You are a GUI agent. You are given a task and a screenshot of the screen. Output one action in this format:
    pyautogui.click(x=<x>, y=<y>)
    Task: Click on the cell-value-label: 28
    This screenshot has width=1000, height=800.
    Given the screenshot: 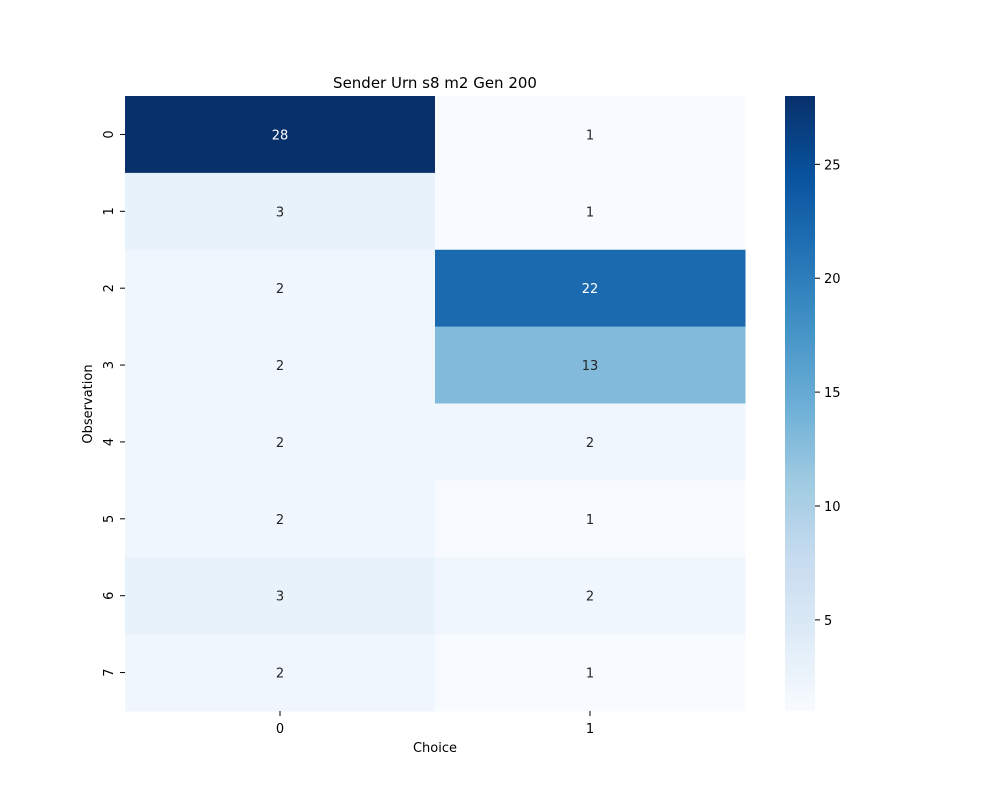 What is the action you would take?
    pyautogui.click(x=280, y=135)
    